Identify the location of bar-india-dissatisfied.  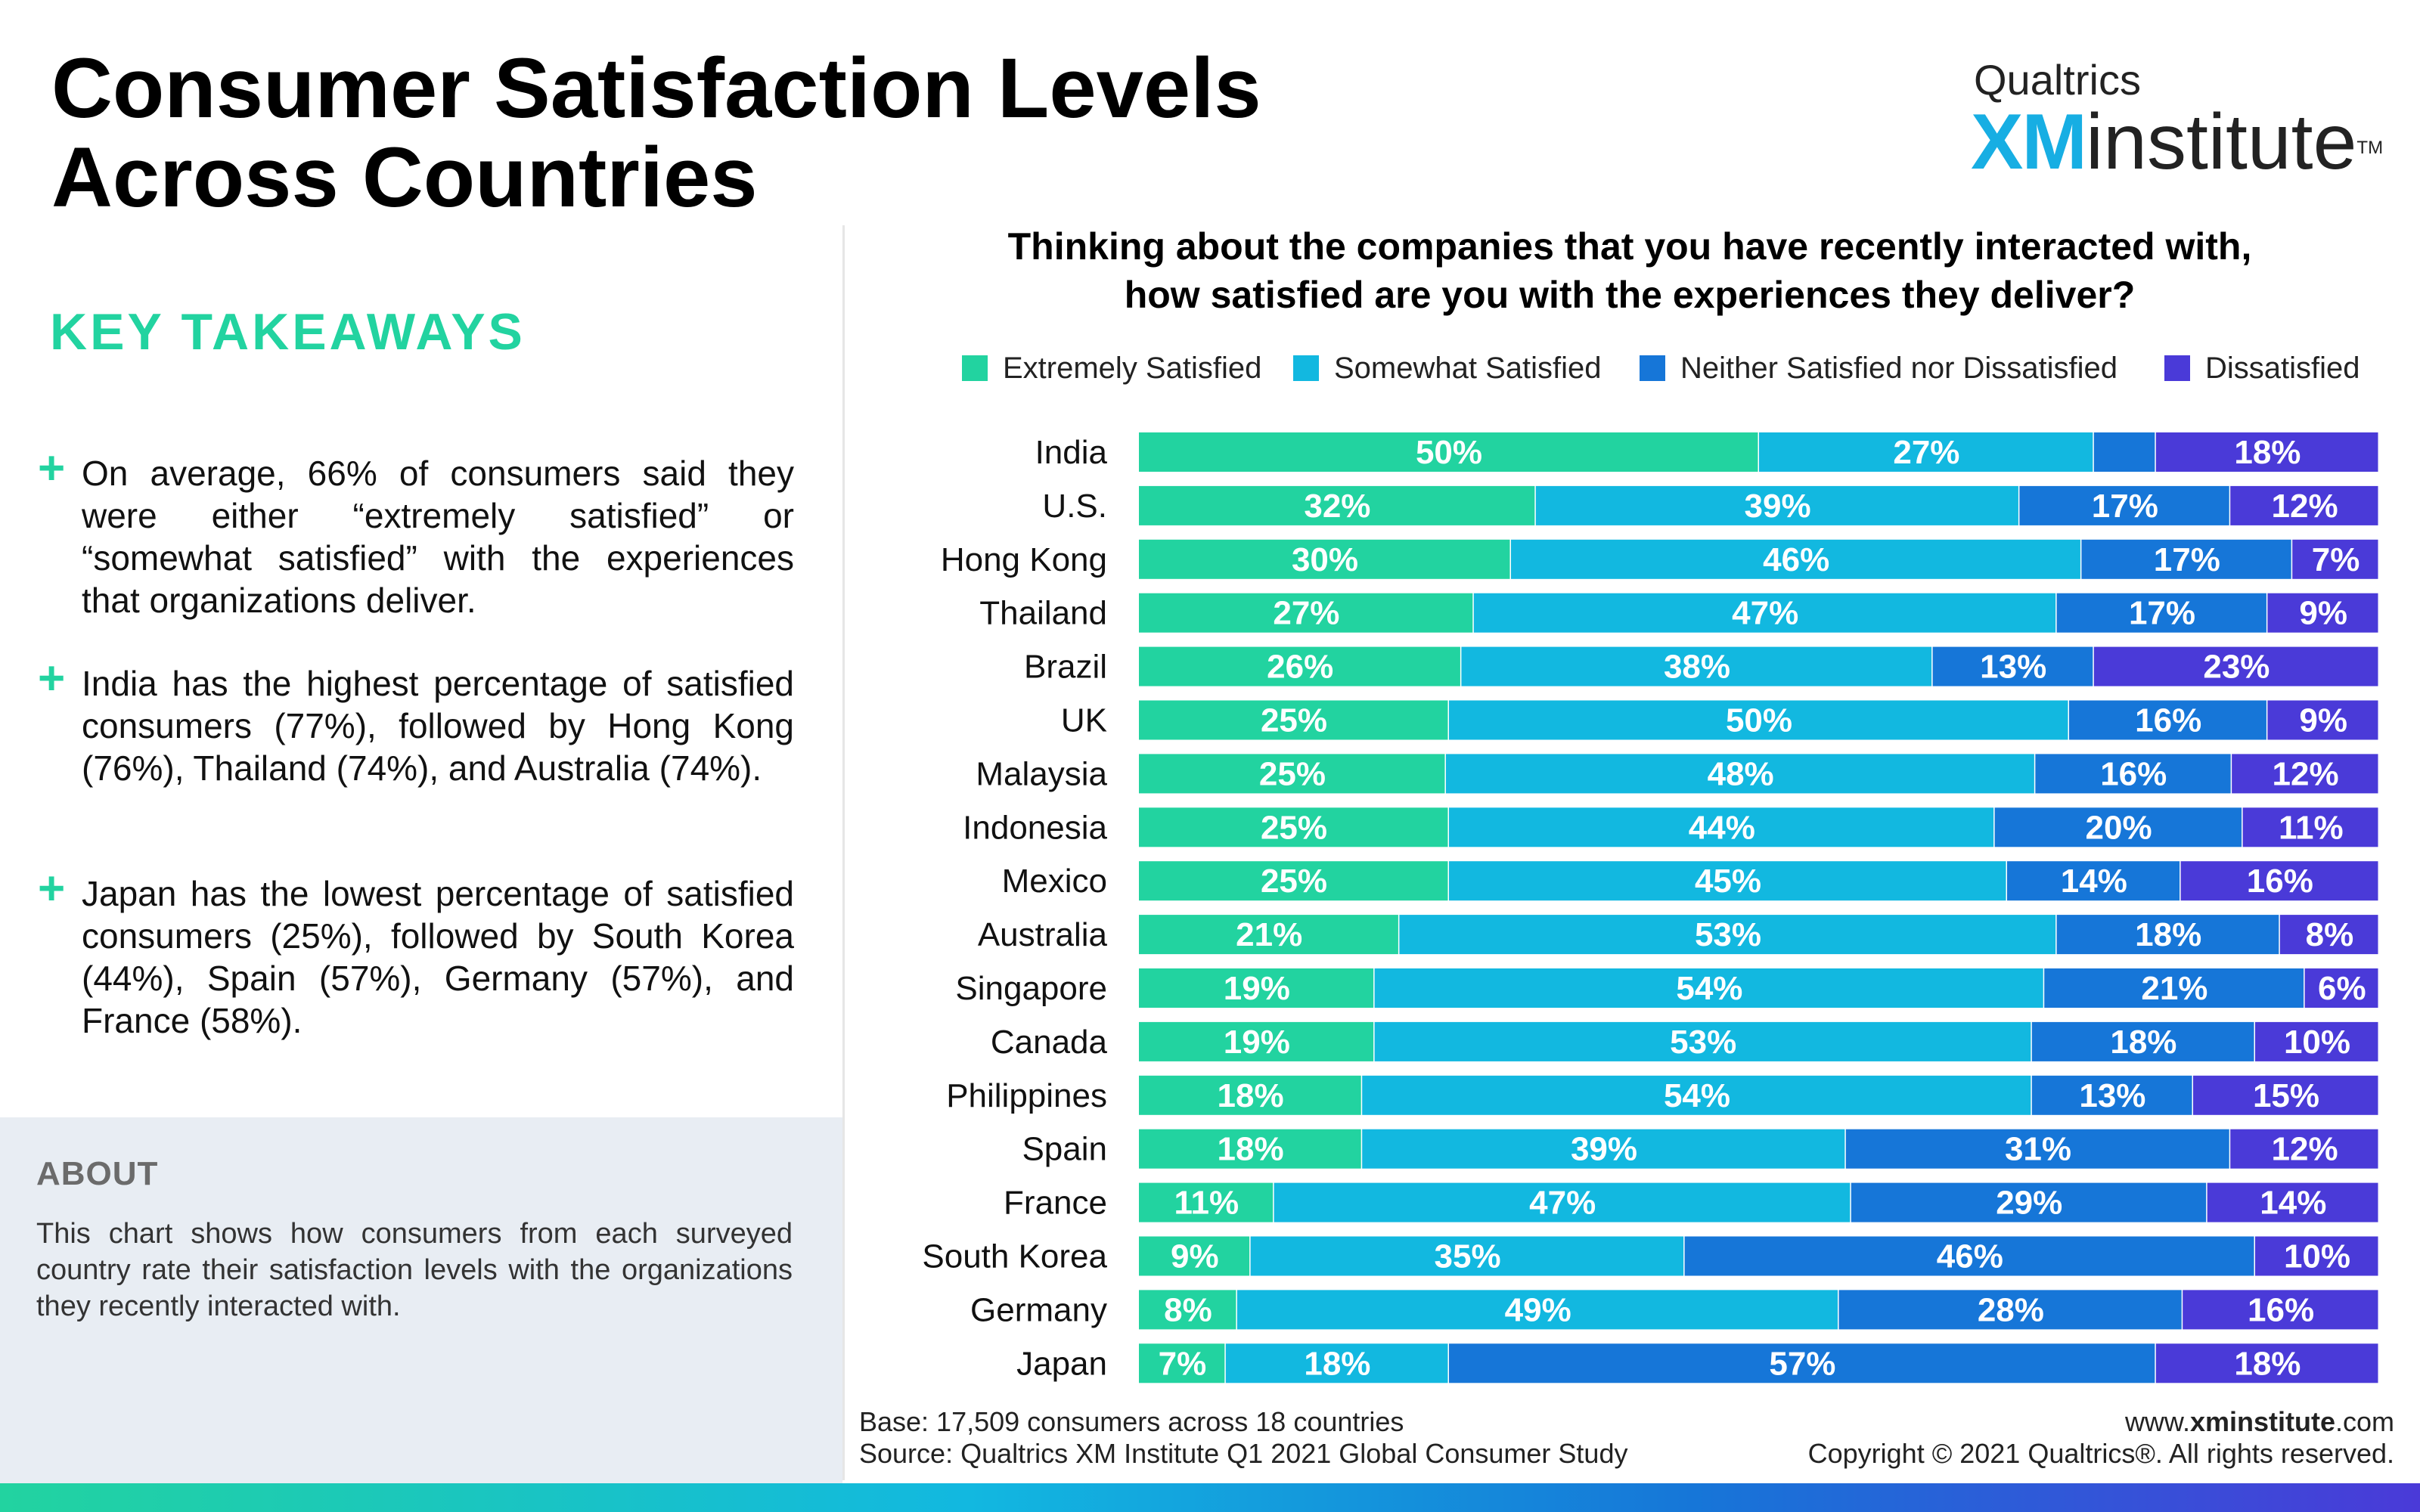
(2266, 452).